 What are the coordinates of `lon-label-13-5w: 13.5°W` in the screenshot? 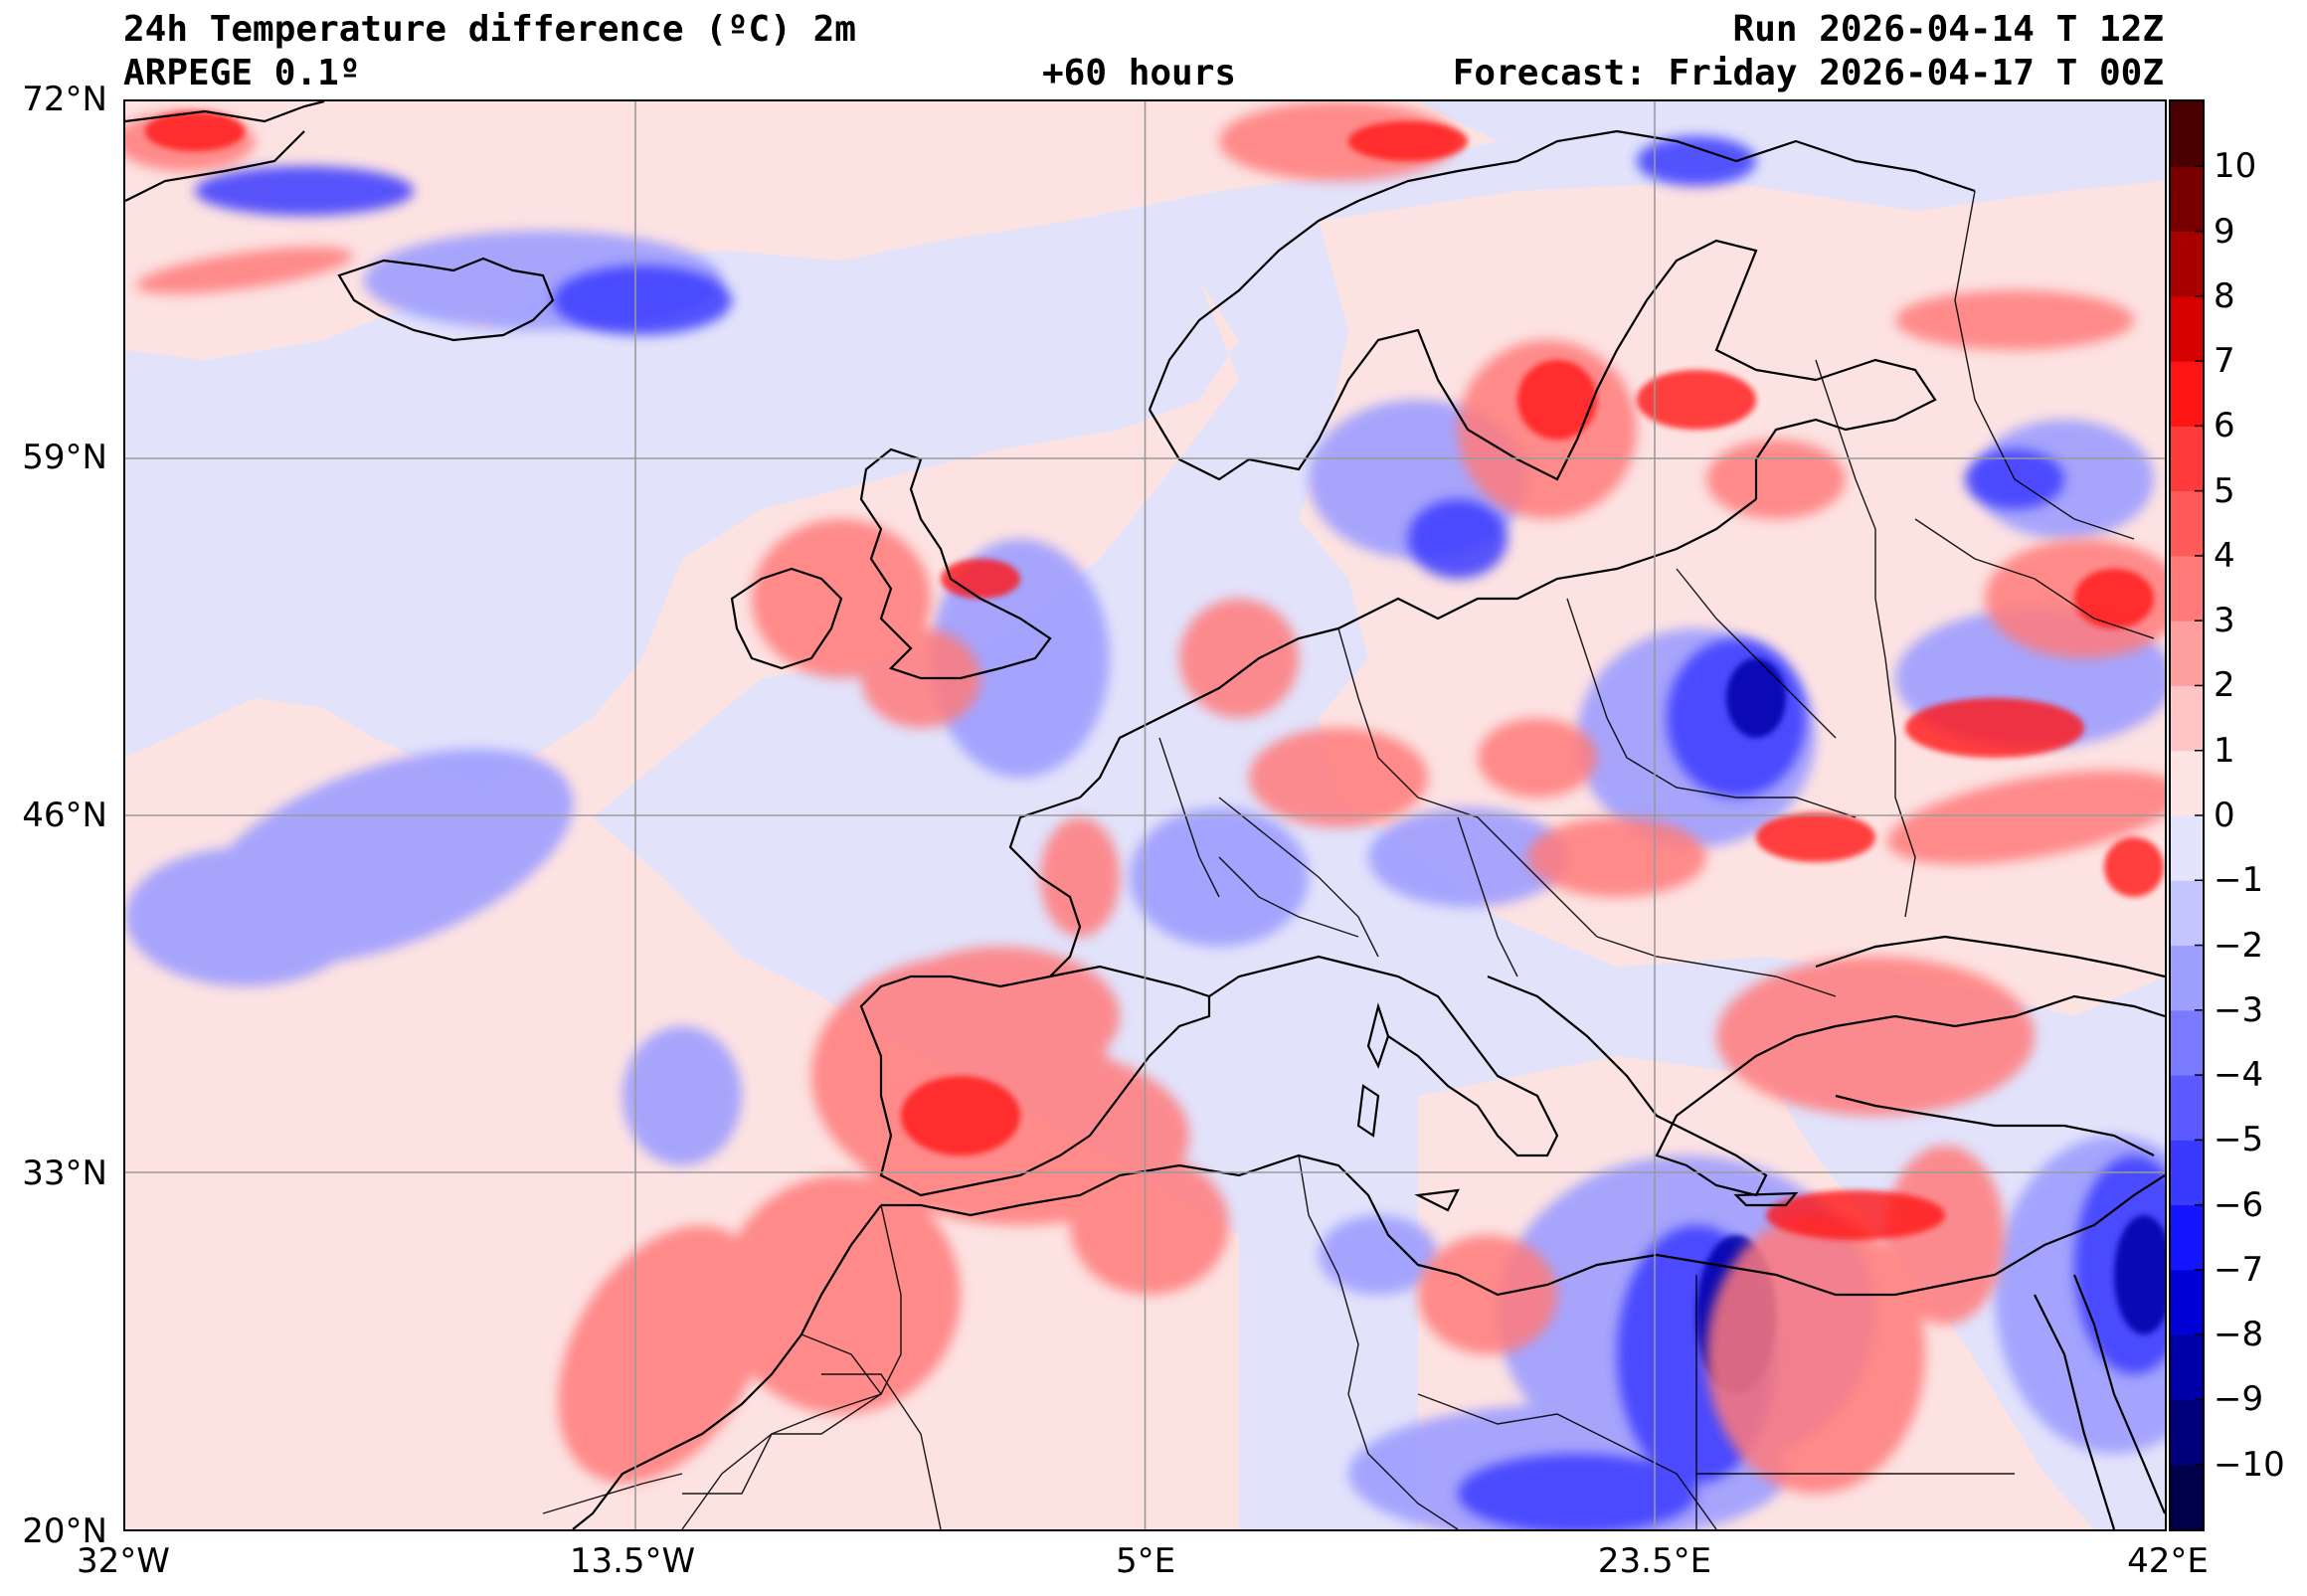 It's located at (632, 1561).